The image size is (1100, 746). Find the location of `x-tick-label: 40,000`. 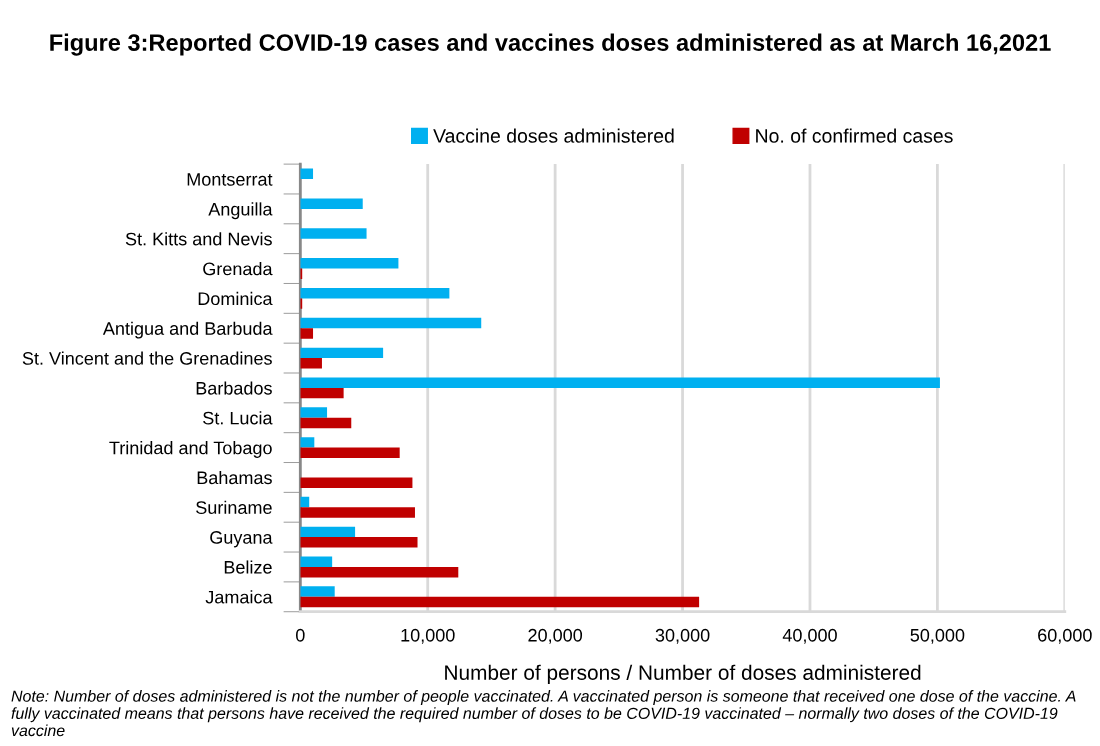

x-tick-label: 40,000 is located at coordinates (809, 636).